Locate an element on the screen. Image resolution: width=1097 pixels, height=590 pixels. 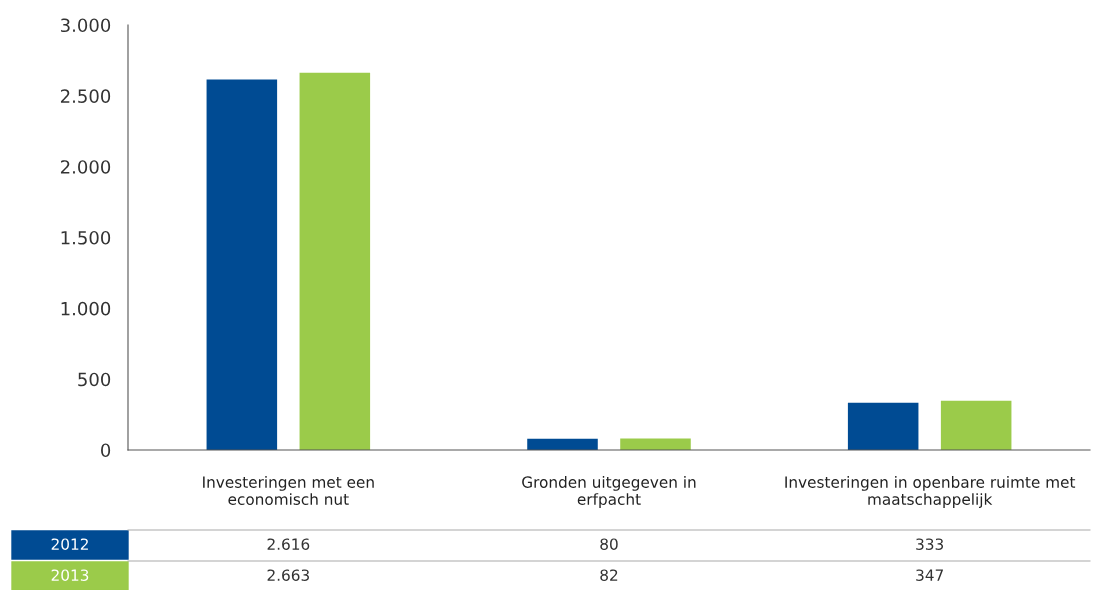
y-tick-label: 1.000 is located at coordinates (86, 308).